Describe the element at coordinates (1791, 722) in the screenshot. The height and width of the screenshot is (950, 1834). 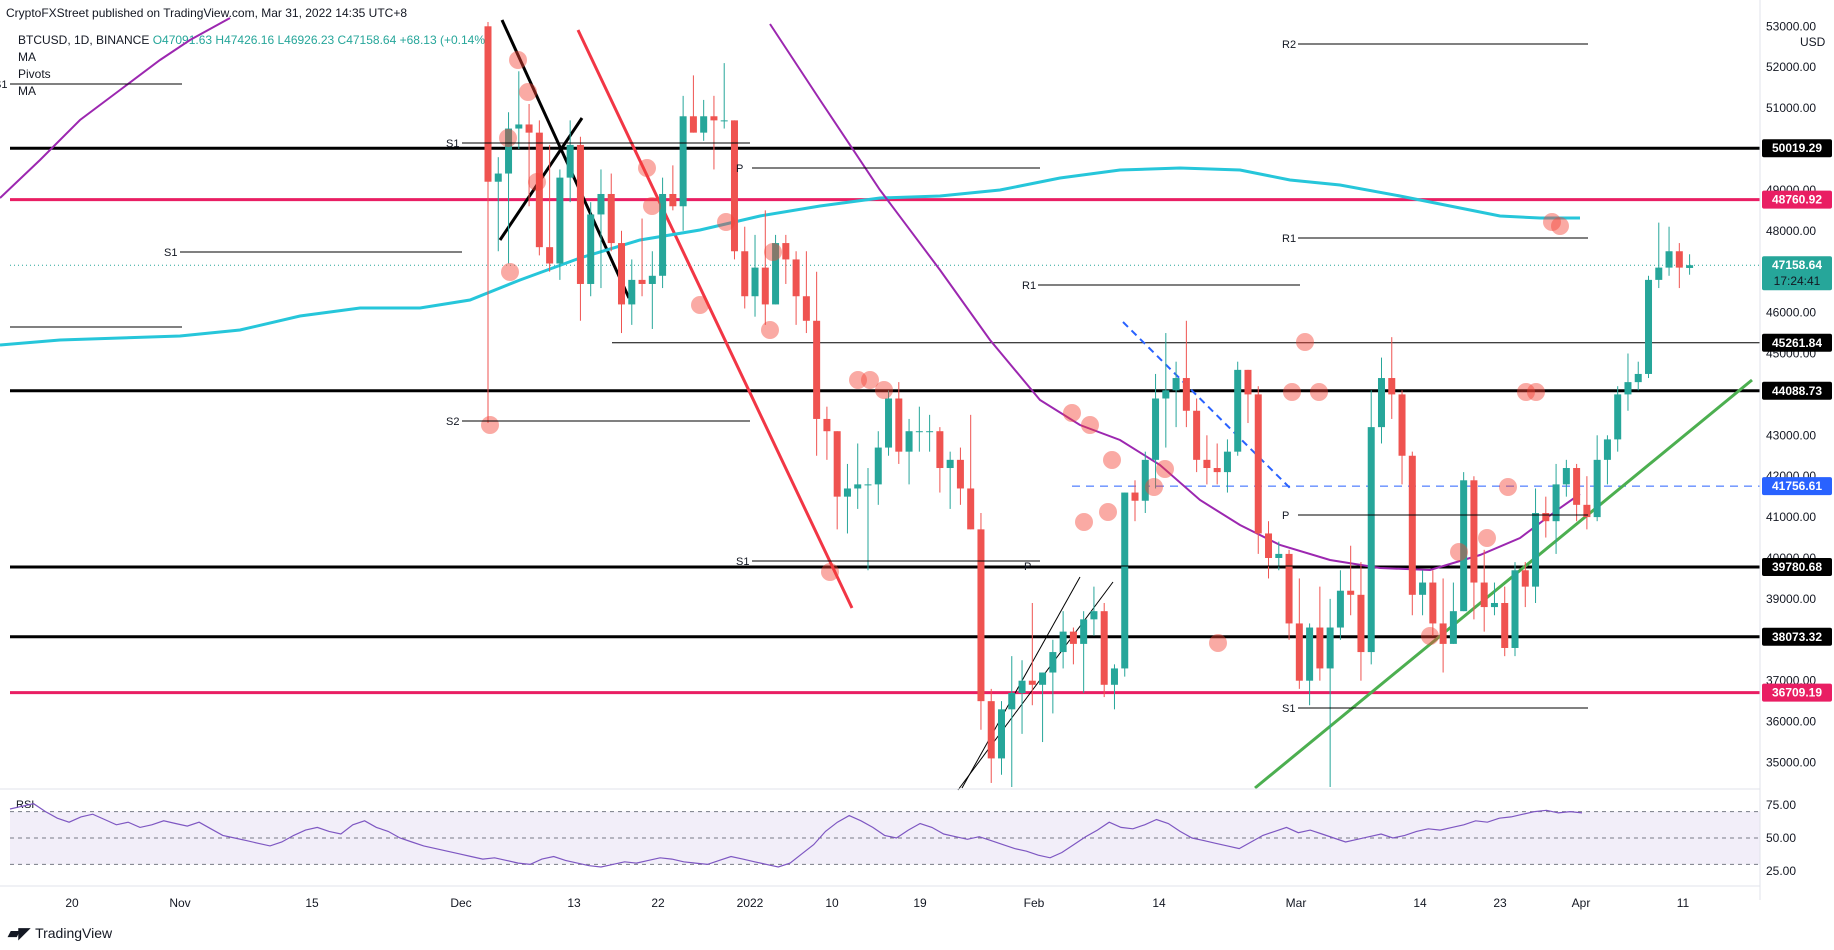
I see `price-tick-label: 36000.00` at that location.